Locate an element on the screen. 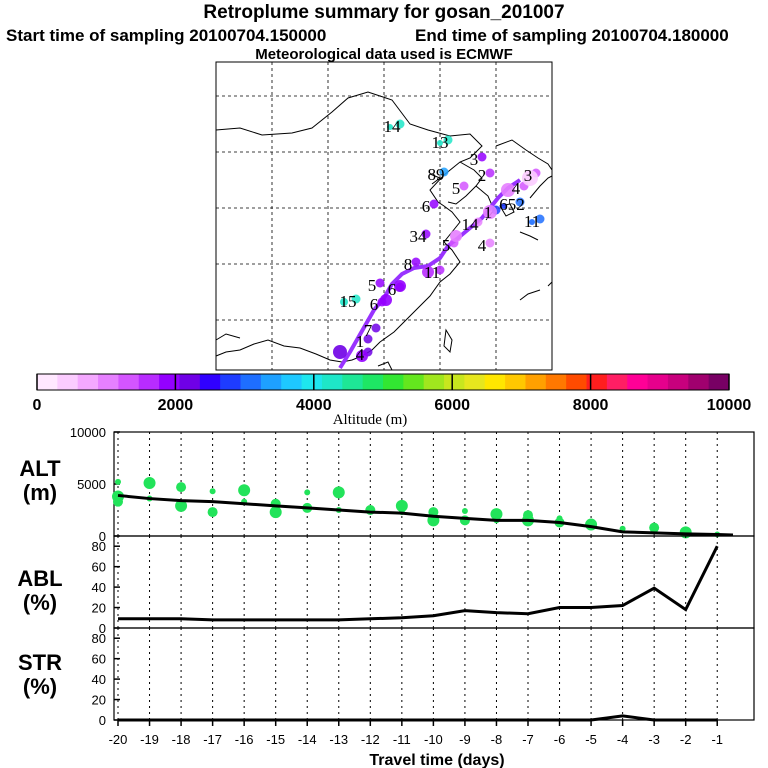 This screenshot has width=768, height=768. map-day-label: 1 is located at coordinates (488, 212).